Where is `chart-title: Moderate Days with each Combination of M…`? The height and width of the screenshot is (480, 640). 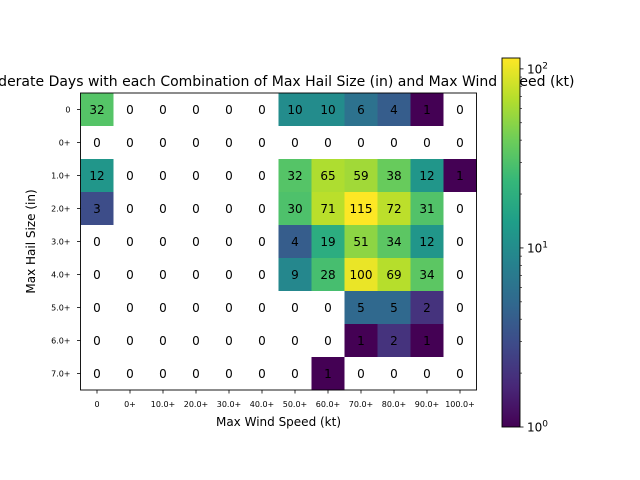
chart-title: Moderate Days with each Combination of M… is located at coordinates (287, 82).